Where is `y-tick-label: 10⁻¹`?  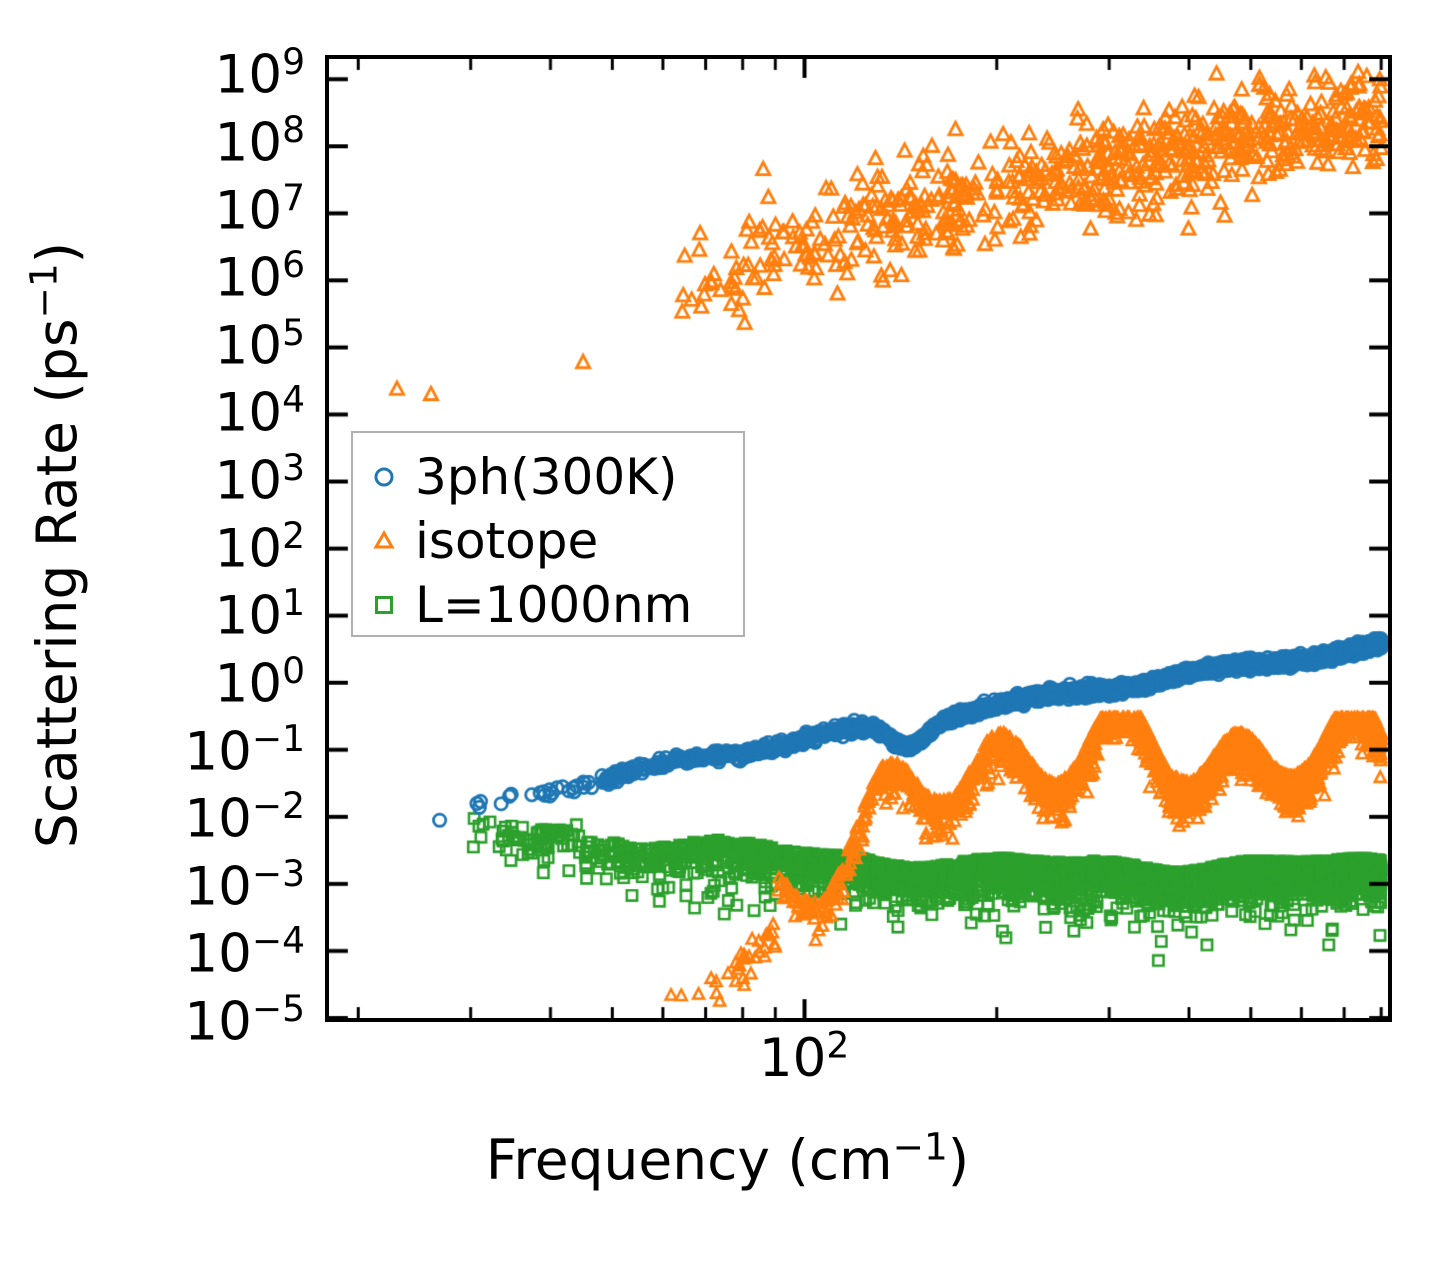
y-tick-label: 10⁻¹ is located at coordinates (244, 750).